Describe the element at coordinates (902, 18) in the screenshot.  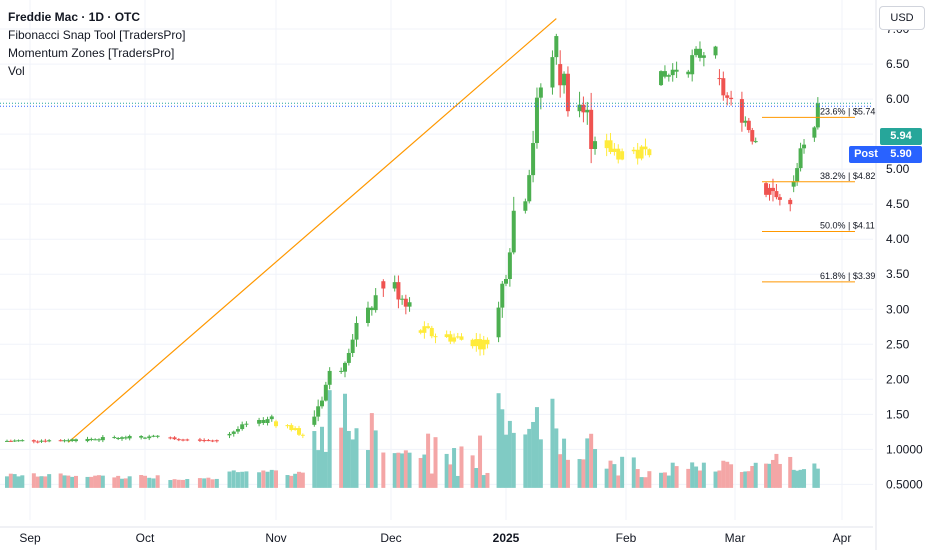
I see `currency-button: USD` at that location.